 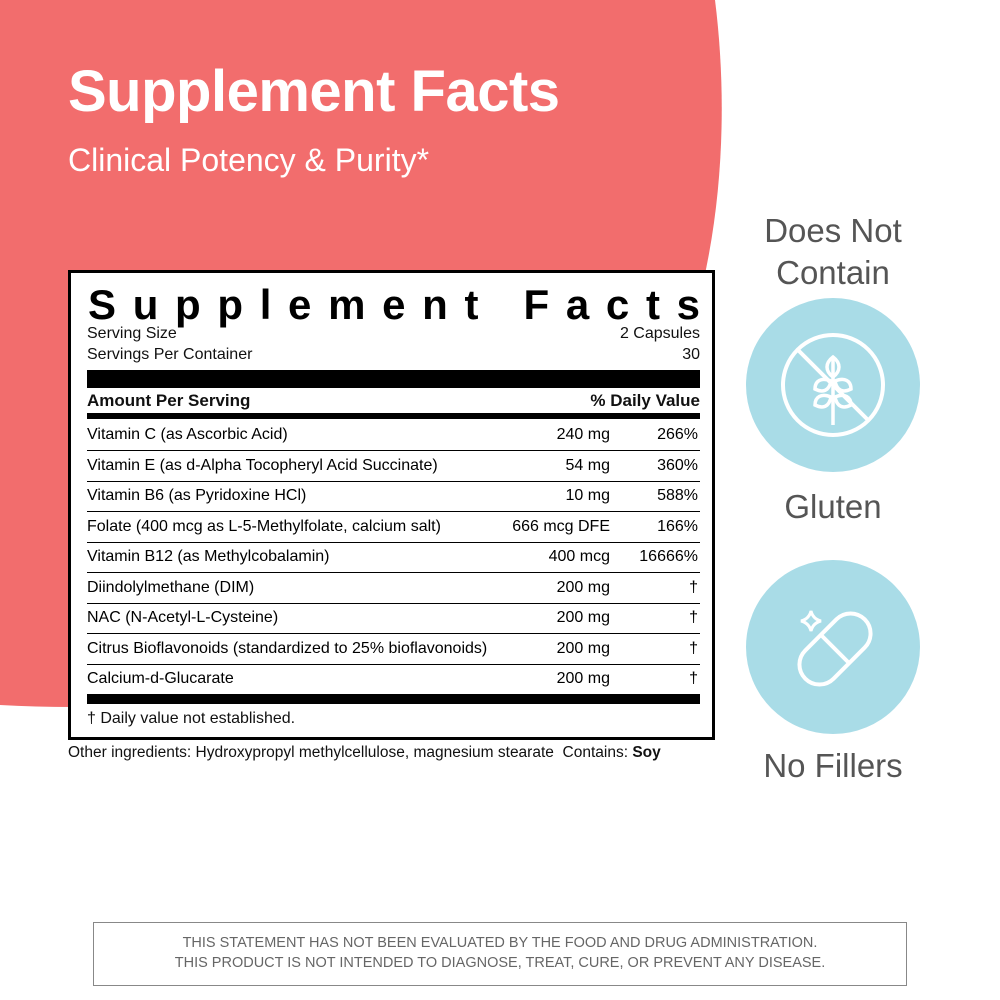 I want to click on daily-value: 166%, so click(x=677, y=526).